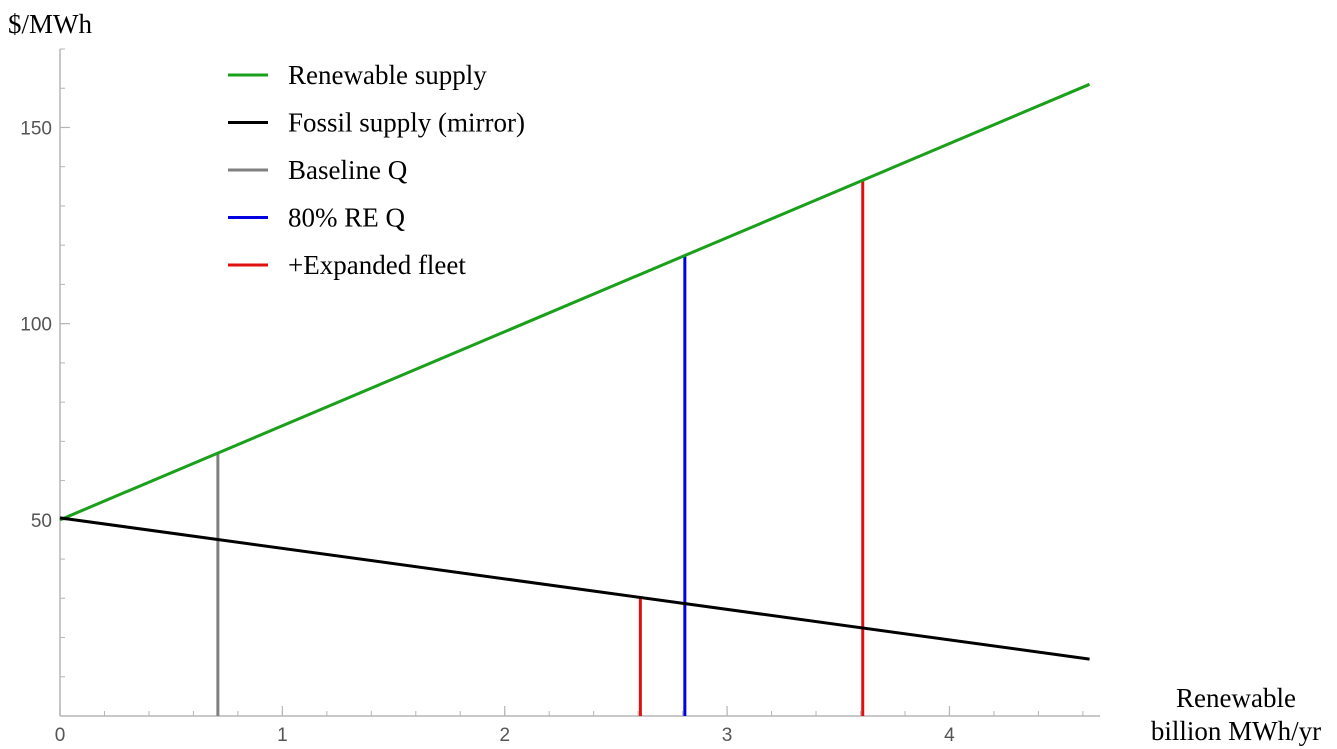 Image resolution: width=1337 pixels, height=749 pixels. Describe the element at coordinates (348, 170) in the screenshot. I see `legend-label: Baseline Q` at that location.